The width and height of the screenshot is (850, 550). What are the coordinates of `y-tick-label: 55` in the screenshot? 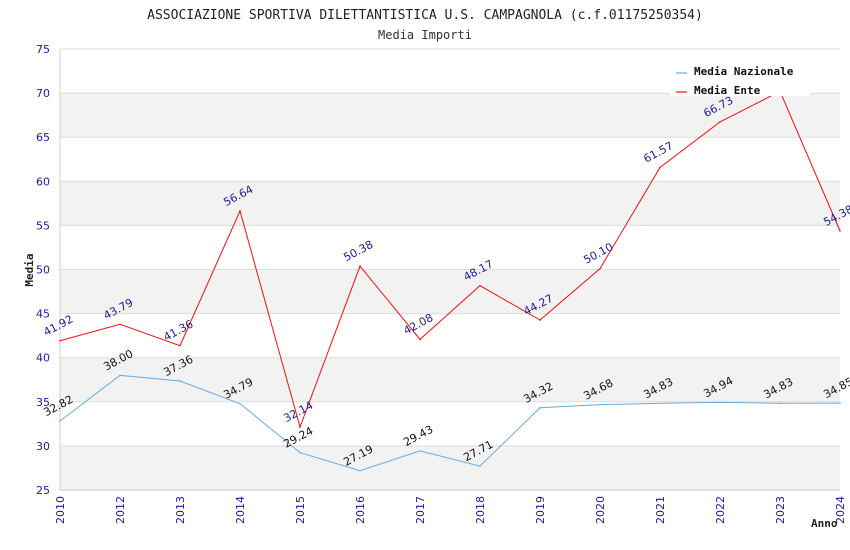 It's located at (43, 225).